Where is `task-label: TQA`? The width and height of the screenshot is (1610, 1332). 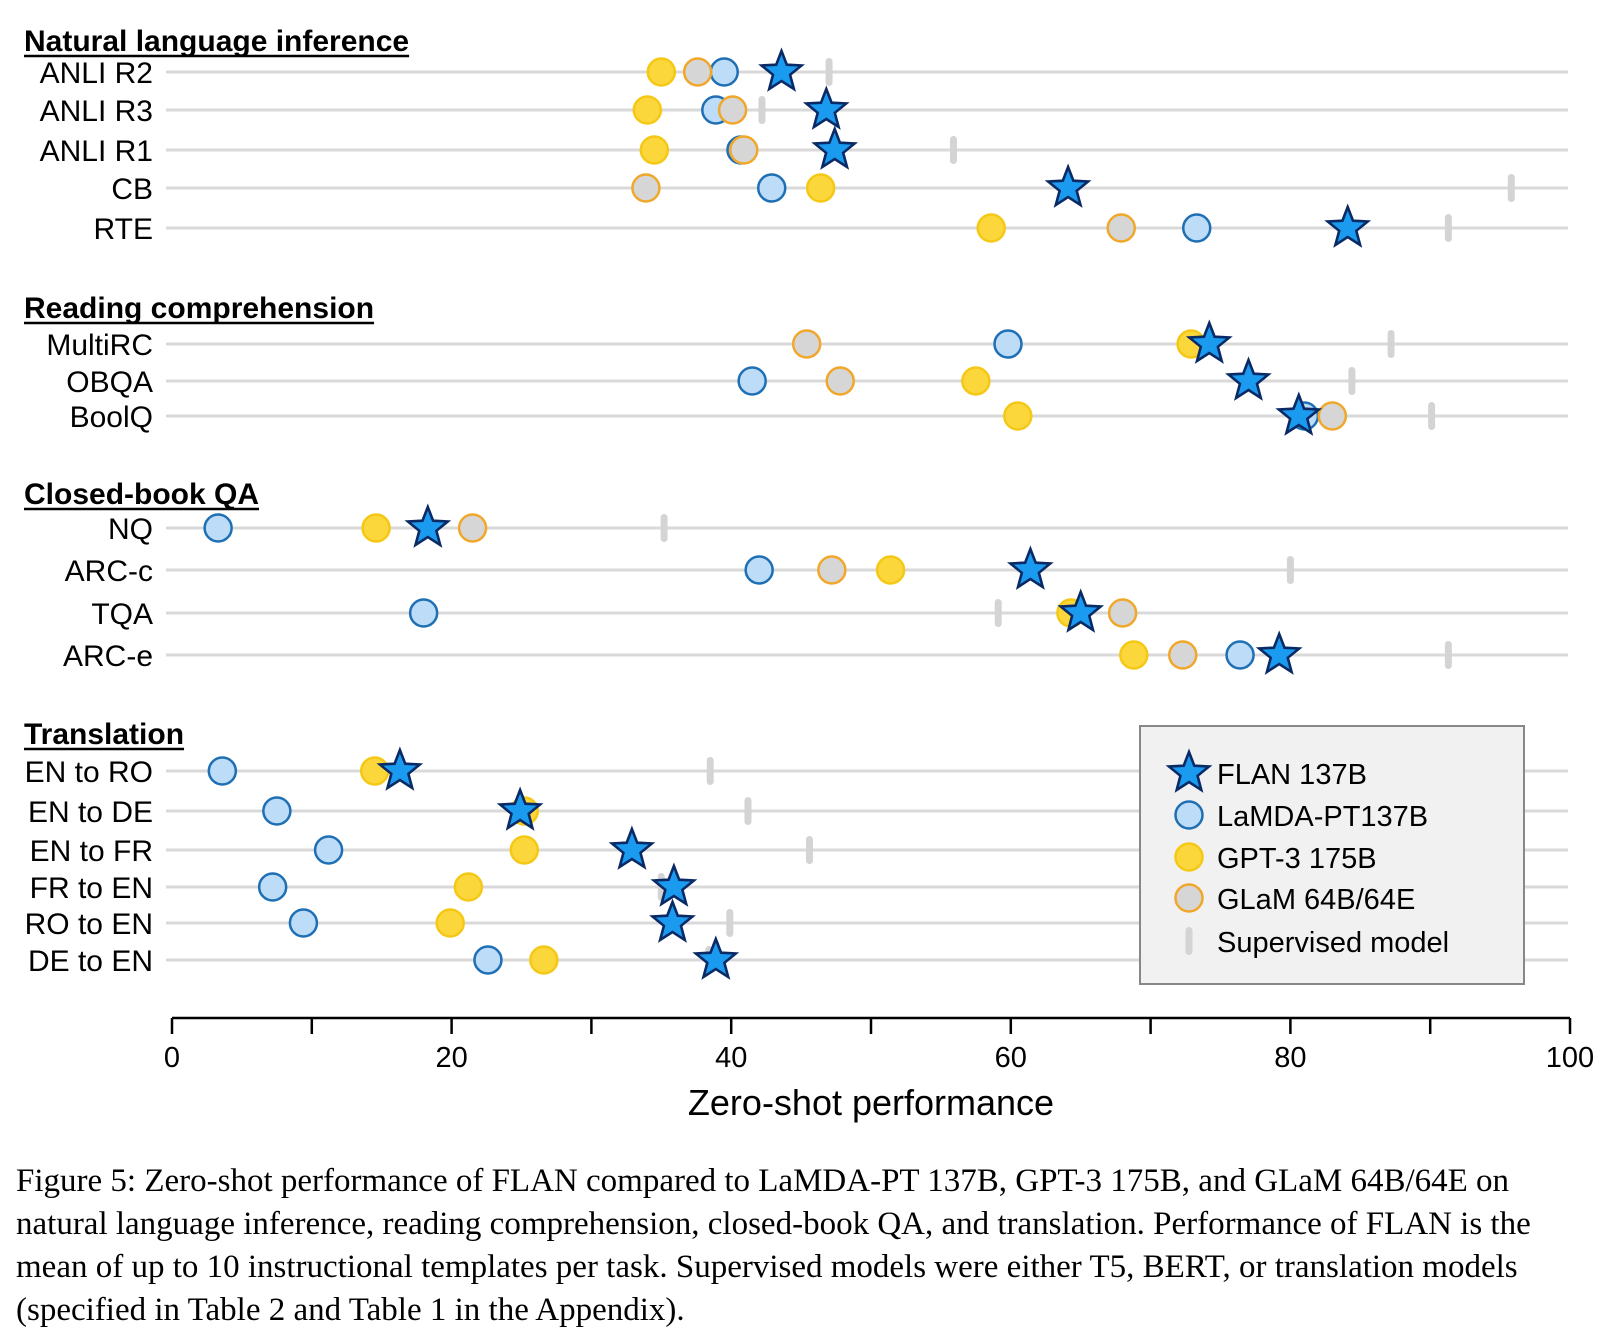 task-label: TQA is located at coordinates (122, 614).